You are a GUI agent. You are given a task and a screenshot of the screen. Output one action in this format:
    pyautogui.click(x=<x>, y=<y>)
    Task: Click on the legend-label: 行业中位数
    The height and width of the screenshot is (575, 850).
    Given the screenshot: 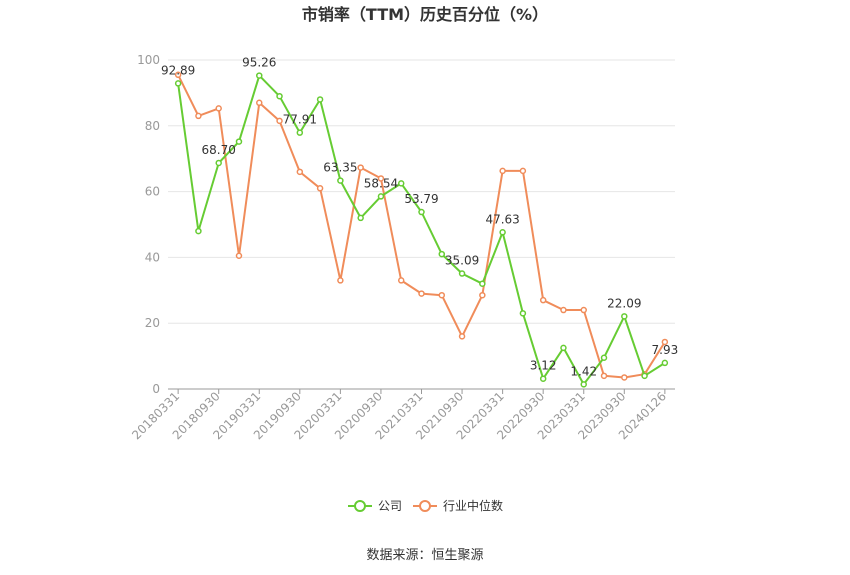 What is the action you would take?
    pyautogui.click(x=473, y=505)
    